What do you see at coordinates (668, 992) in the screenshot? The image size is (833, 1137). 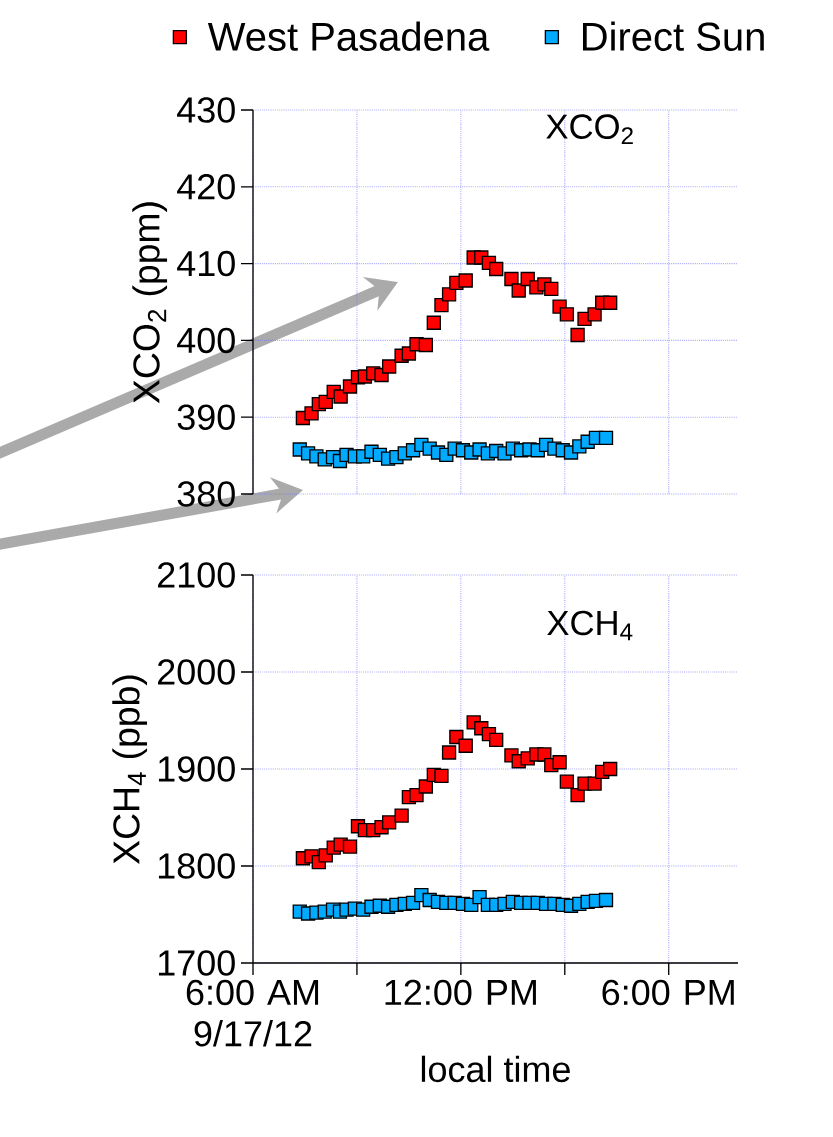 I see `x-tick-label: 6:00 PM` at bounding box center [668, 992].